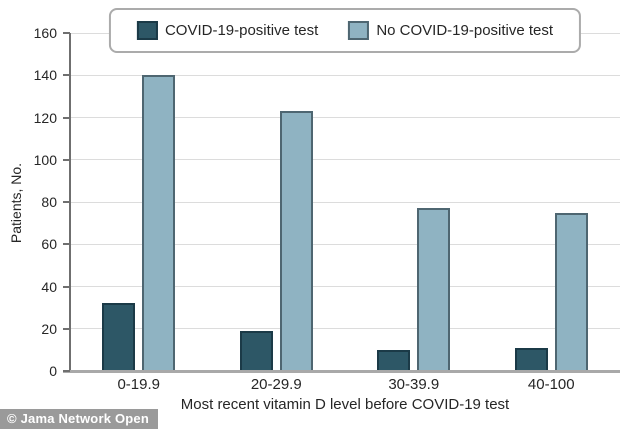 The height and width of the screenshot is (431, 632). Describe the element at coordinates (256, 351) in the screenshot. I see `bar-covid-19-positive-test-20-29.9` at that location.